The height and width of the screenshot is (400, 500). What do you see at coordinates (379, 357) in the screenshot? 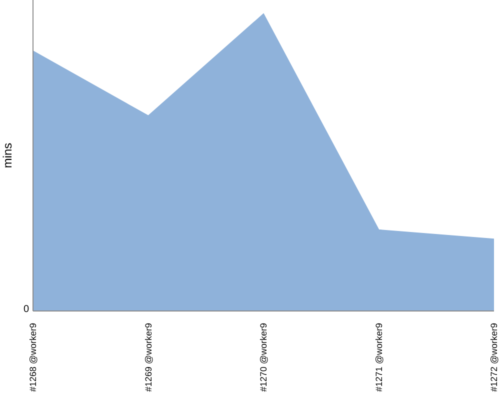
I see `x-tick-label: #1271 @worker9` at bounding box center [379, 357].